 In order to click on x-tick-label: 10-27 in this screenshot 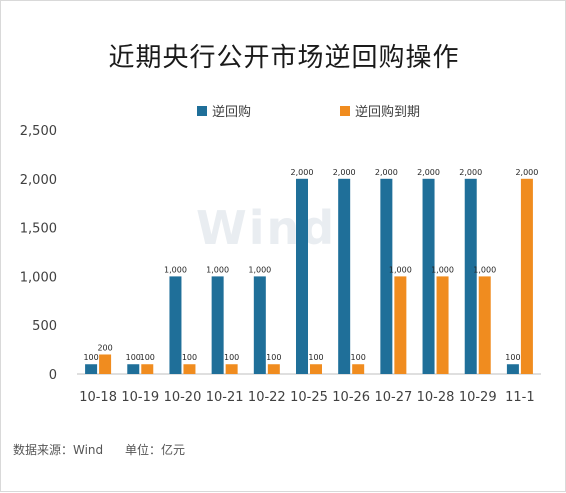, I will do `click(393, 397)`.